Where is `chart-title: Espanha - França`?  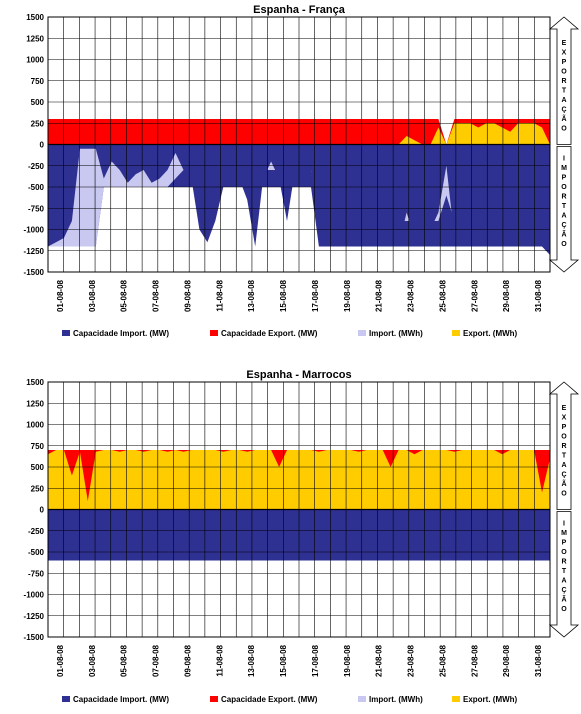
chart-title: Espanha - França is located at coordinates (299, 10).